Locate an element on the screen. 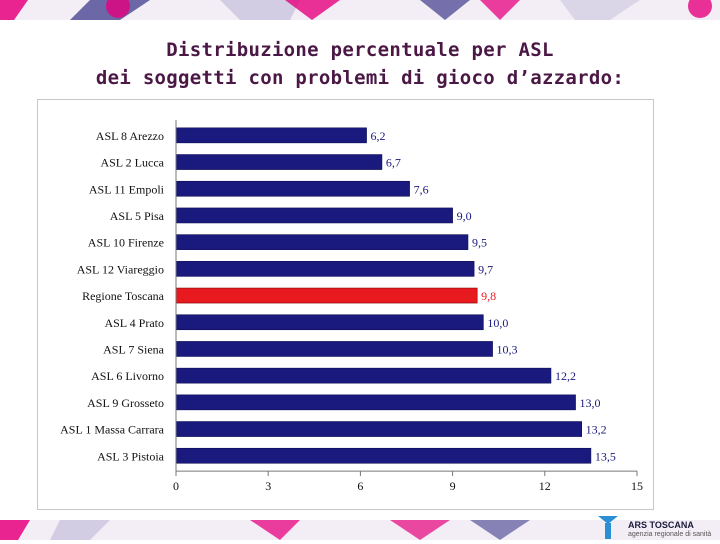  data-label: 9,8 is located at coordinates (488, 296).